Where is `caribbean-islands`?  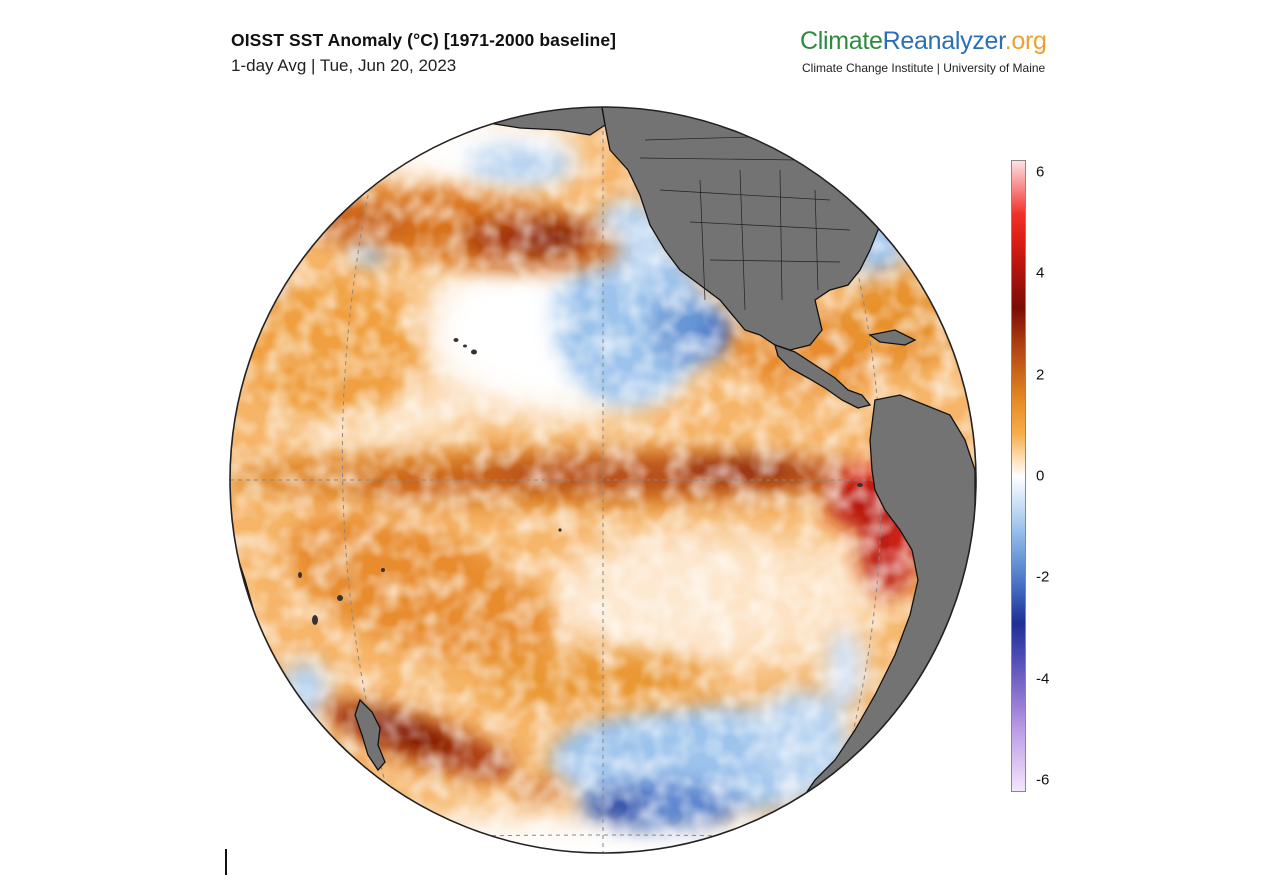 caribbean-islands is located at coordinates (892, 337).